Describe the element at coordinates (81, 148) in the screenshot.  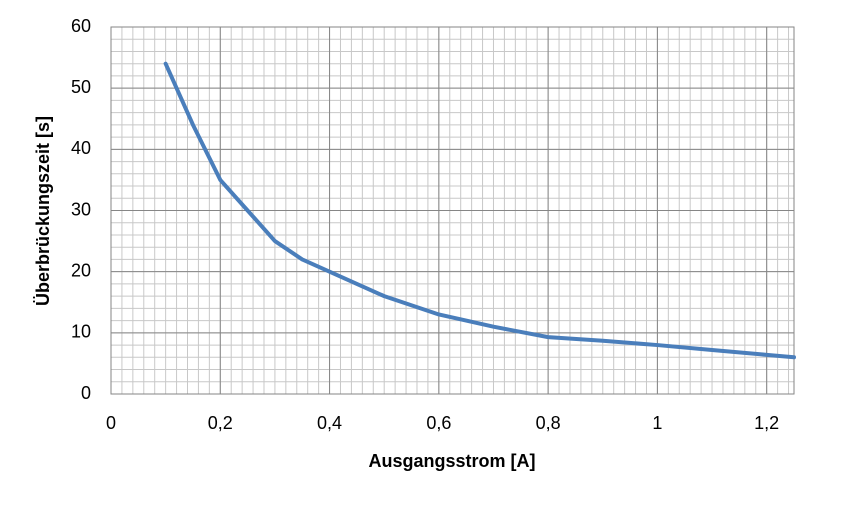
I see `y-tick-label: 40` at that location.